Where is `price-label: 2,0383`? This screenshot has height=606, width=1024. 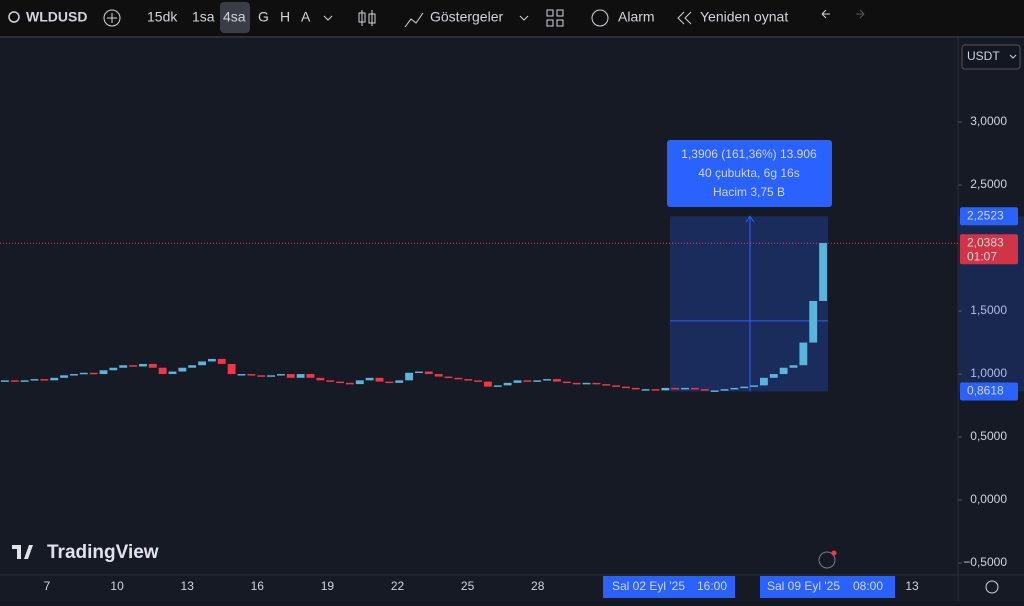 price-label: 2,0383 is located at coordinates (985, 242).